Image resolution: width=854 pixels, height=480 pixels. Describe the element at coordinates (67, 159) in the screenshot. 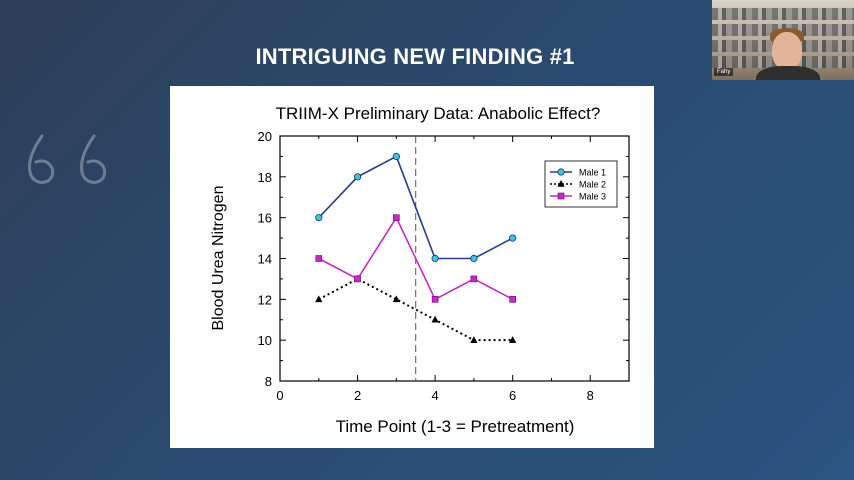

I see `quote-icon` at that location.